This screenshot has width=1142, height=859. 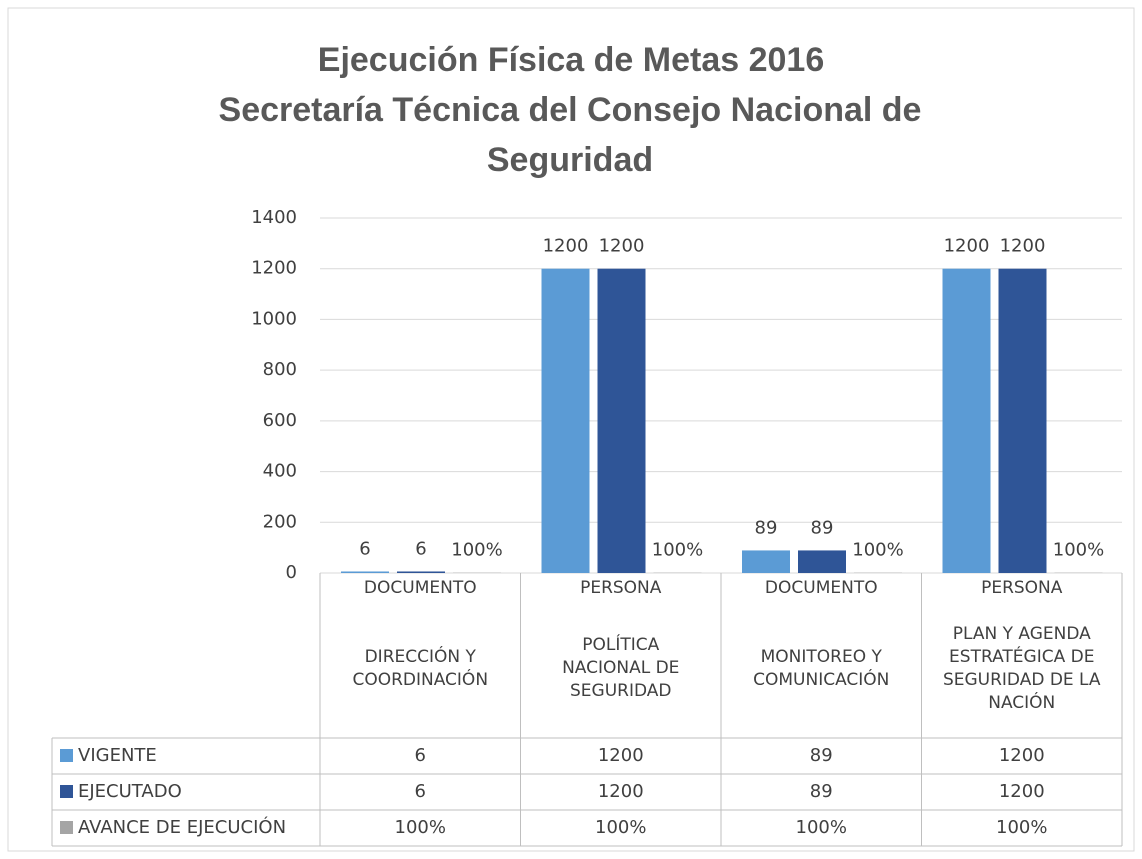 What do you see at coordinates (280, 521) in the screenshot?
I see `y-tick-label: 200` at bounding box center [280, 521].